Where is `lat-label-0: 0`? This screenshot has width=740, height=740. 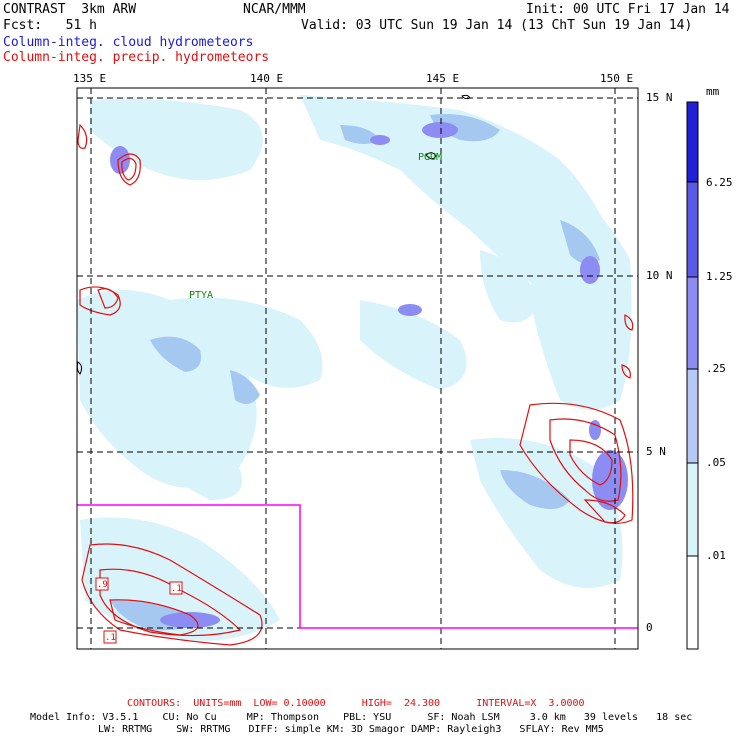
lat-label-0: 0 is located at coordinates (649, 627).